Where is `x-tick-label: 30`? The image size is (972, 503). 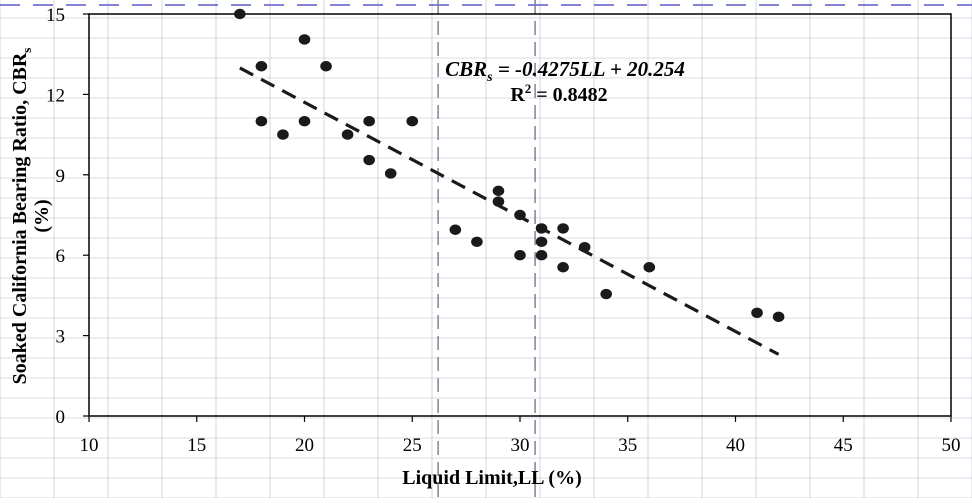 x-tick-label: 30 is located at coordinates (520, 445).